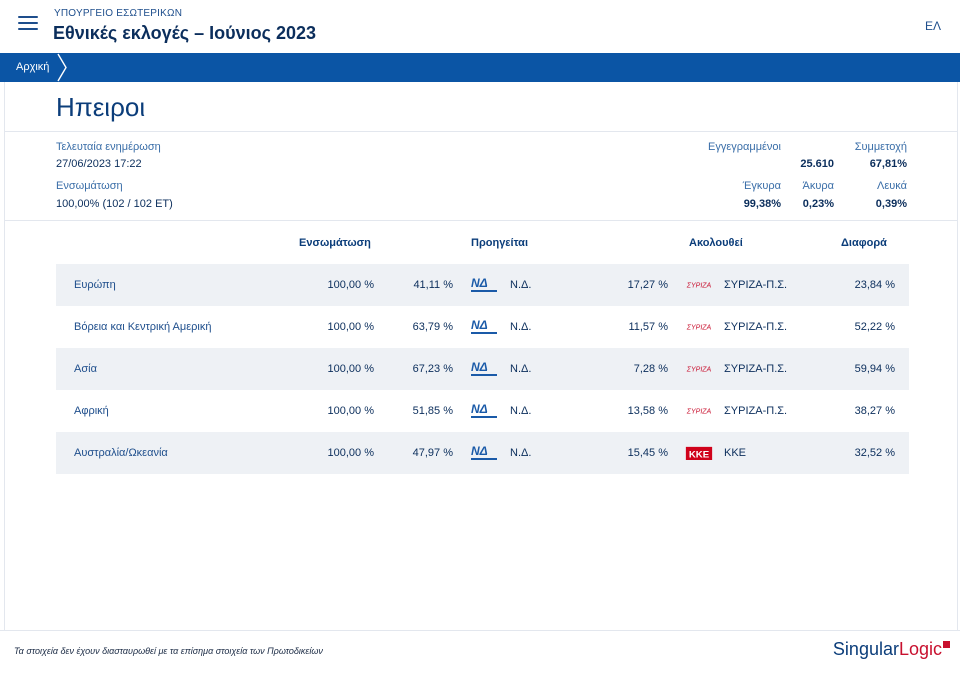  Describe the element at coordinates (874, 327) in the screenshot. I see `difference-value: 52,22 %` at that location.